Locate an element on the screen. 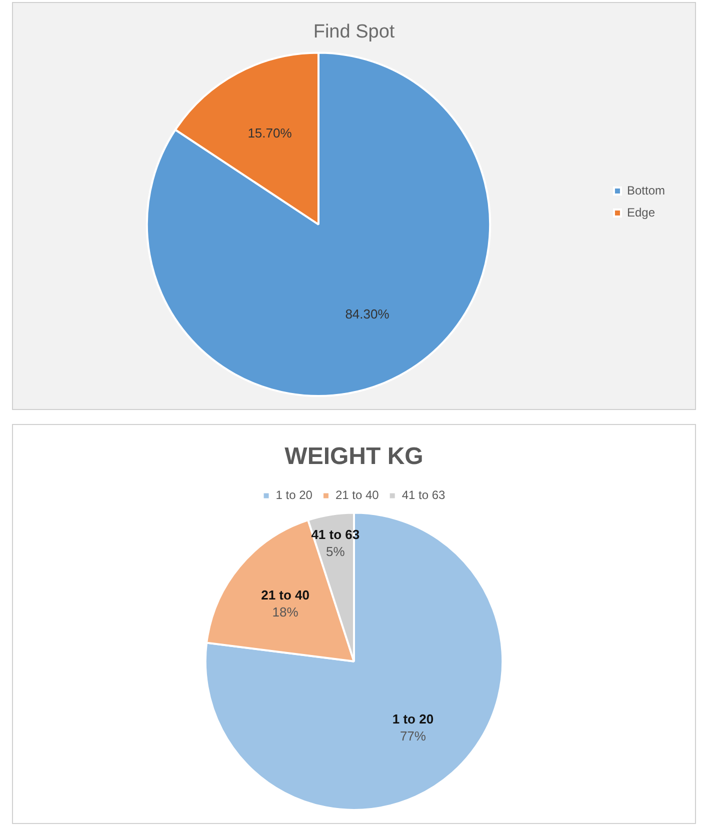  data-label: 15.70% is located at coordinates (270, 132).